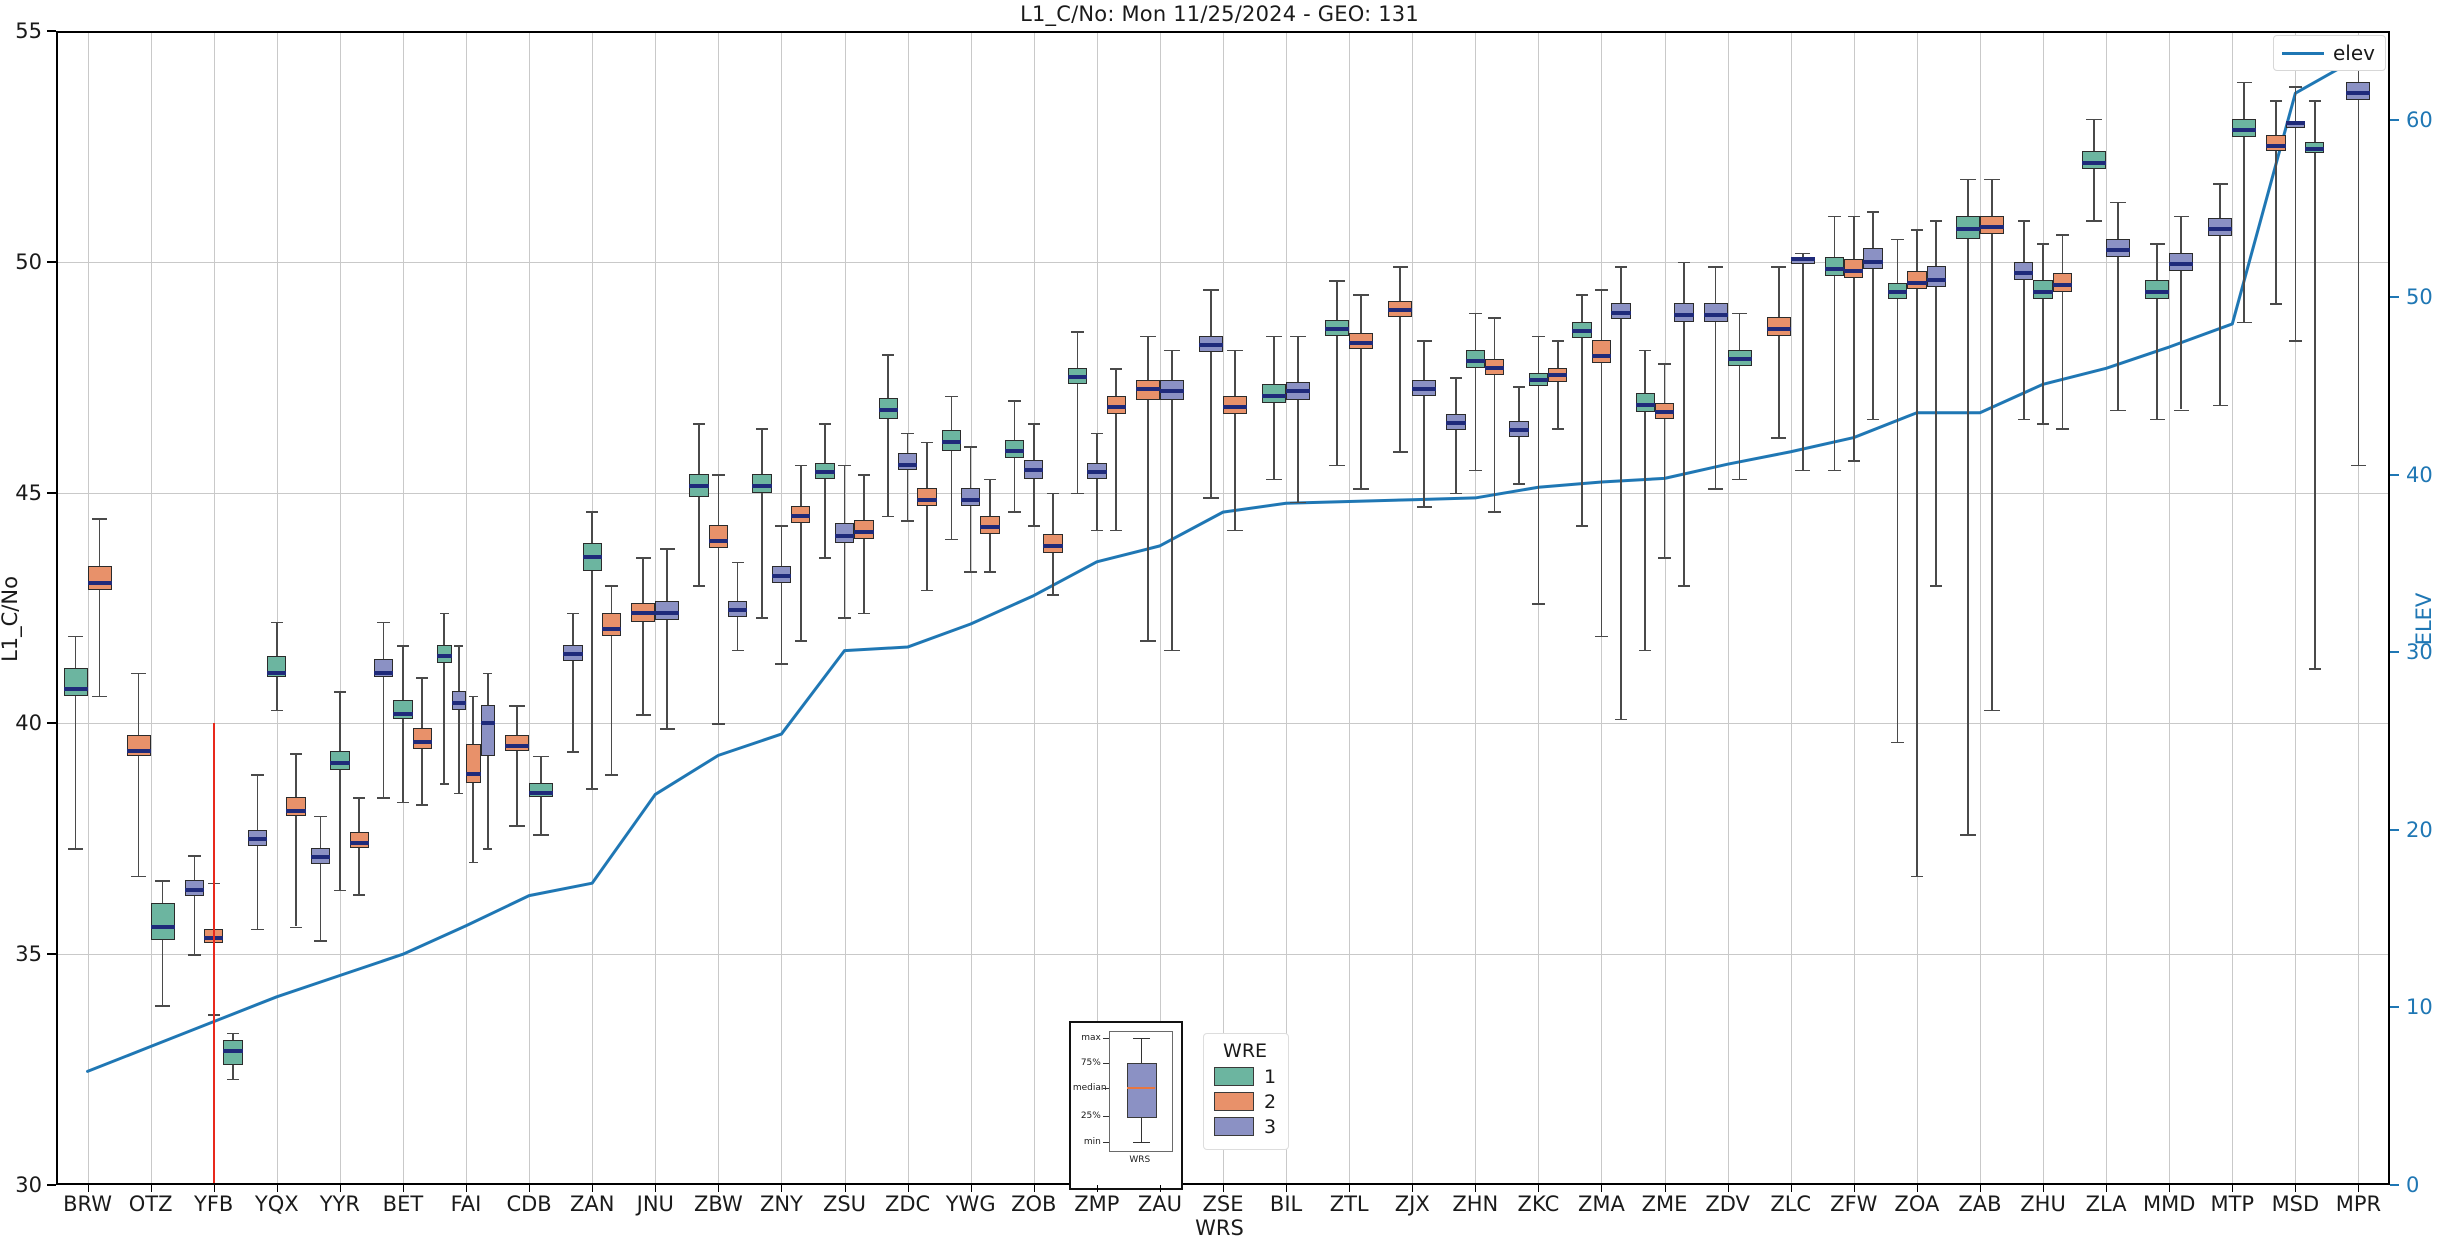  What do you see at coordinates (1245, 1077) in the screenshot?
I see `wre-legend-item-1: 1` at bounding box center [1245, 1077].